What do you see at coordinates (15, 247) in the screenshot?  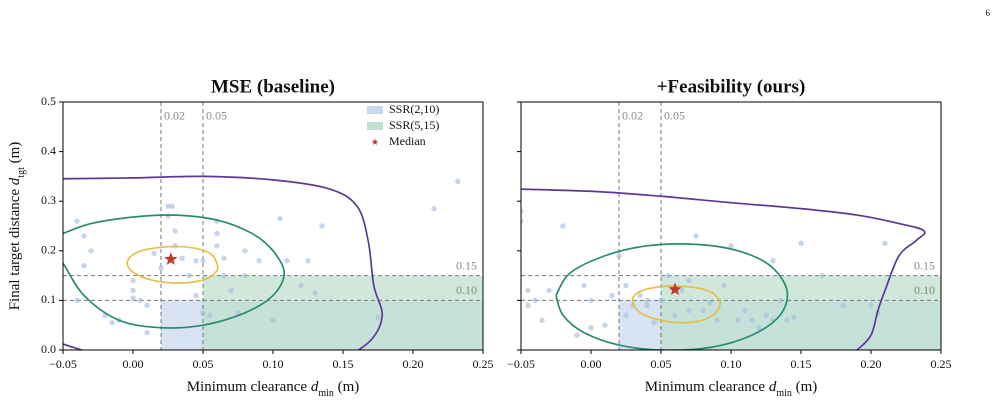 I see `label-part: Final target distance` at bounding box center [15, 247].